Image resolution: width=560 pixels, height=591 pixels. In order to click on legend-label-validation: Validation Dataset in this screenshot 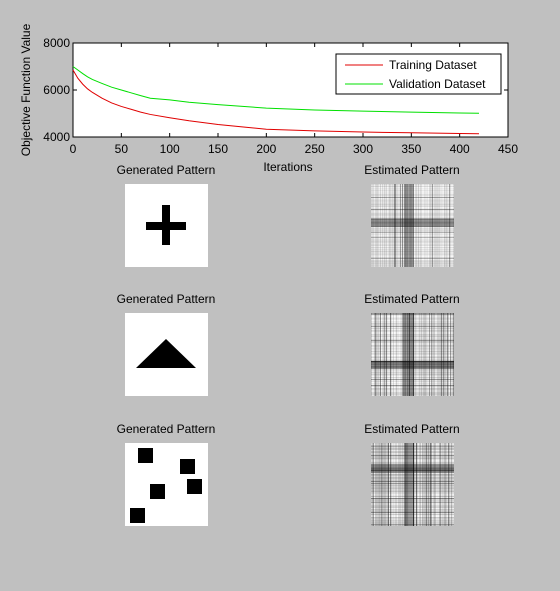, I will do `click(437, 84)`.